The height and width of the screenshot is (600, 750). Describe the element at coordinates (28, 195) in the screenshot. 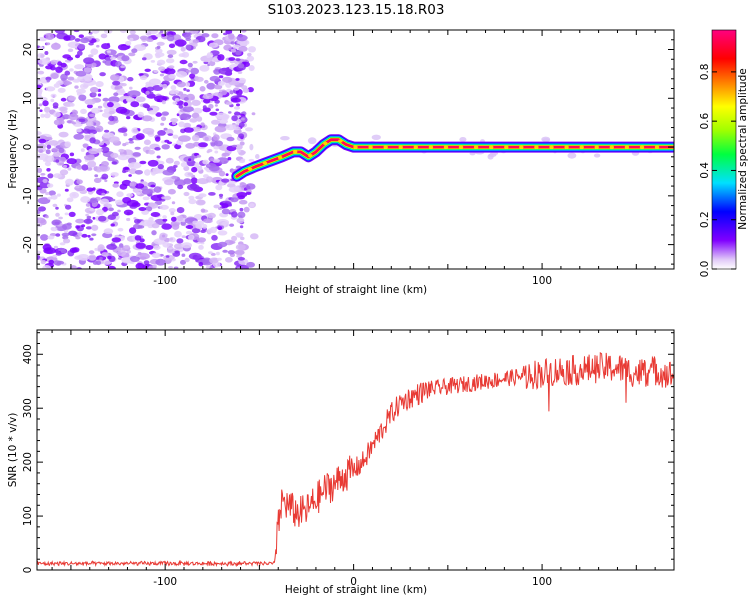

I see `y-tick-label: -10` at that location.